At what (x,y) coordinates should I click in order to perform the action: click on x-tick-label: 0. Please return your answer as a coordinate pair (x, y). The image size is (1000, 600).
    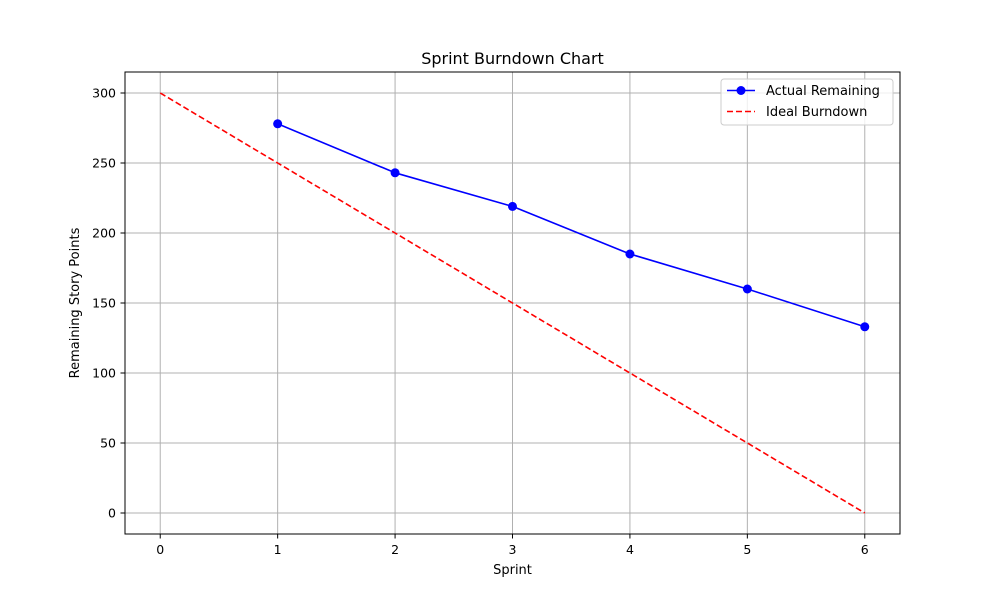
    Looking at the image, I should click on (160, 549).